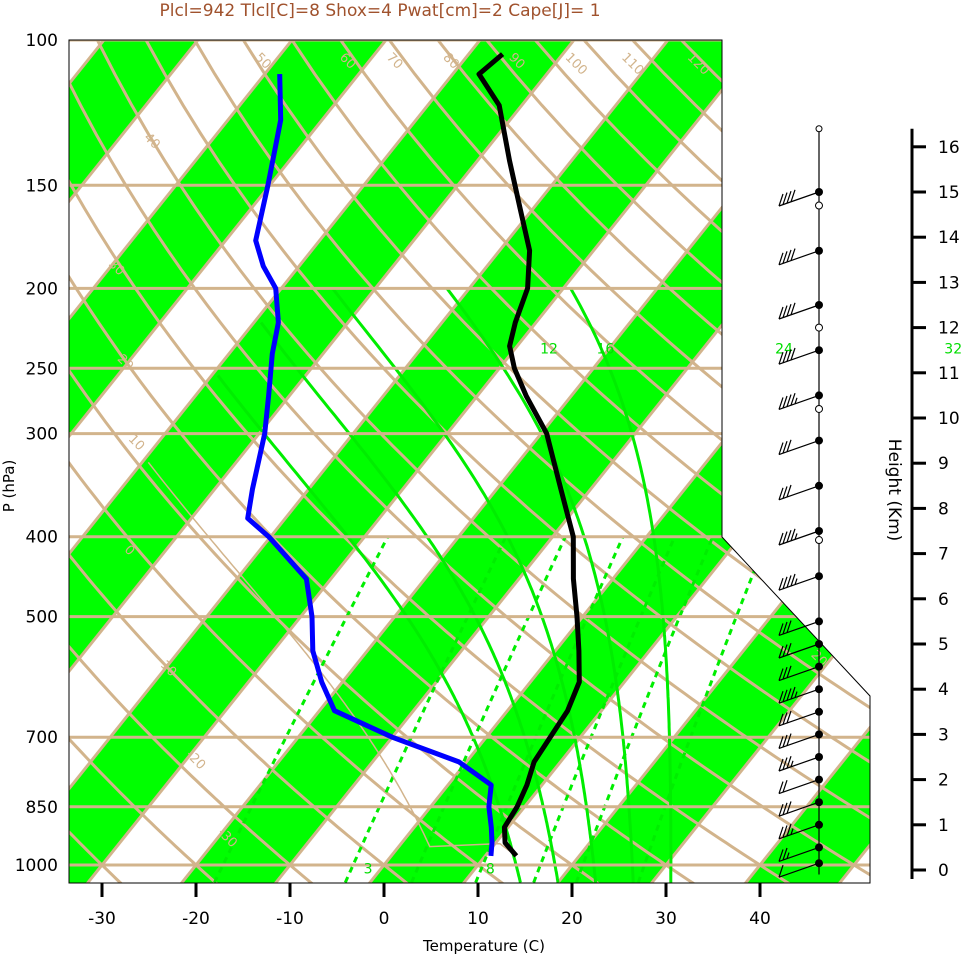 This screenshot has height=957, width=961. What do you see at coordinates (819, 129) in the screenshot?
I see `wind-top-marker` at bounding box center [819, 129].